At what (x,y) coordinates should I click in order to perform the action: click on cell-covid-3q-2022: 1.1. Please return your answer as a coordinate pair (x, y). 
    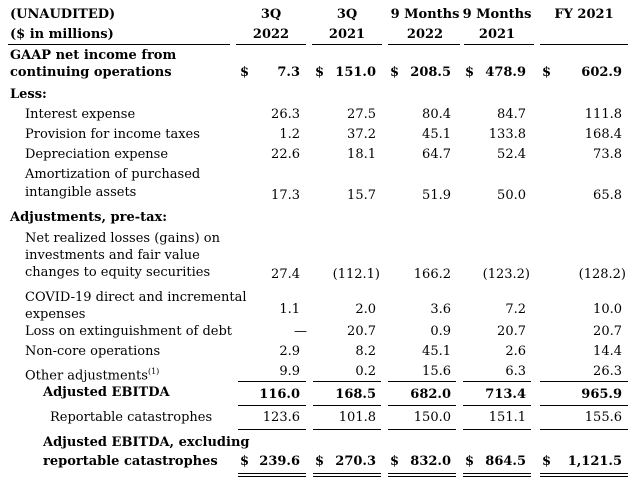
    Looking at the image, I should click on (289, 309).